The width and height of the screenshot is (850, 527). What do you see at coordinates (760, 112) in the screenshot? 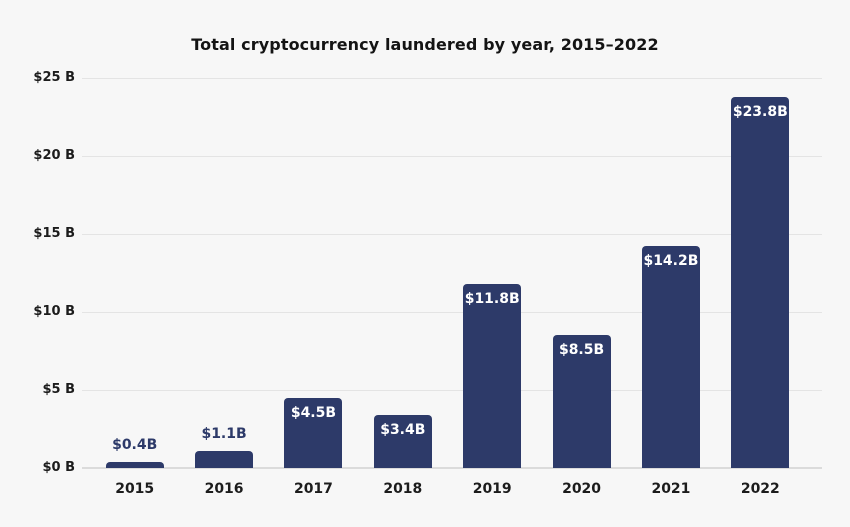
I see `bar-value-label: $23.8B` at bounding box center [760, 112].